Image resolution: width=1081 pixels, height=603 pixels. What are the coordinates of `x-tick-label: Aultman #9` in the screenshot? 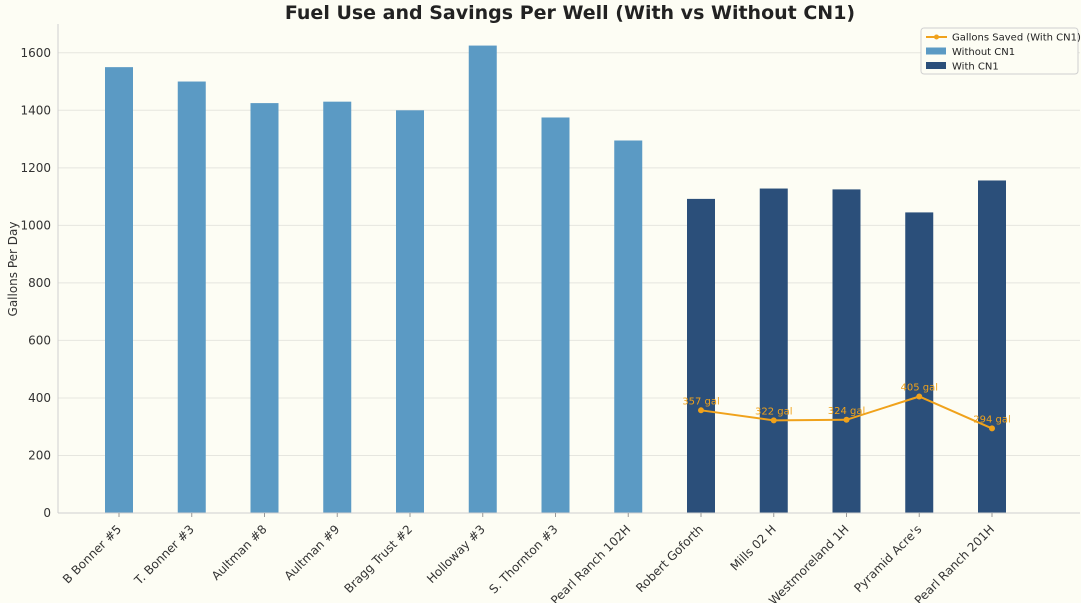 It's located at (312, 552).